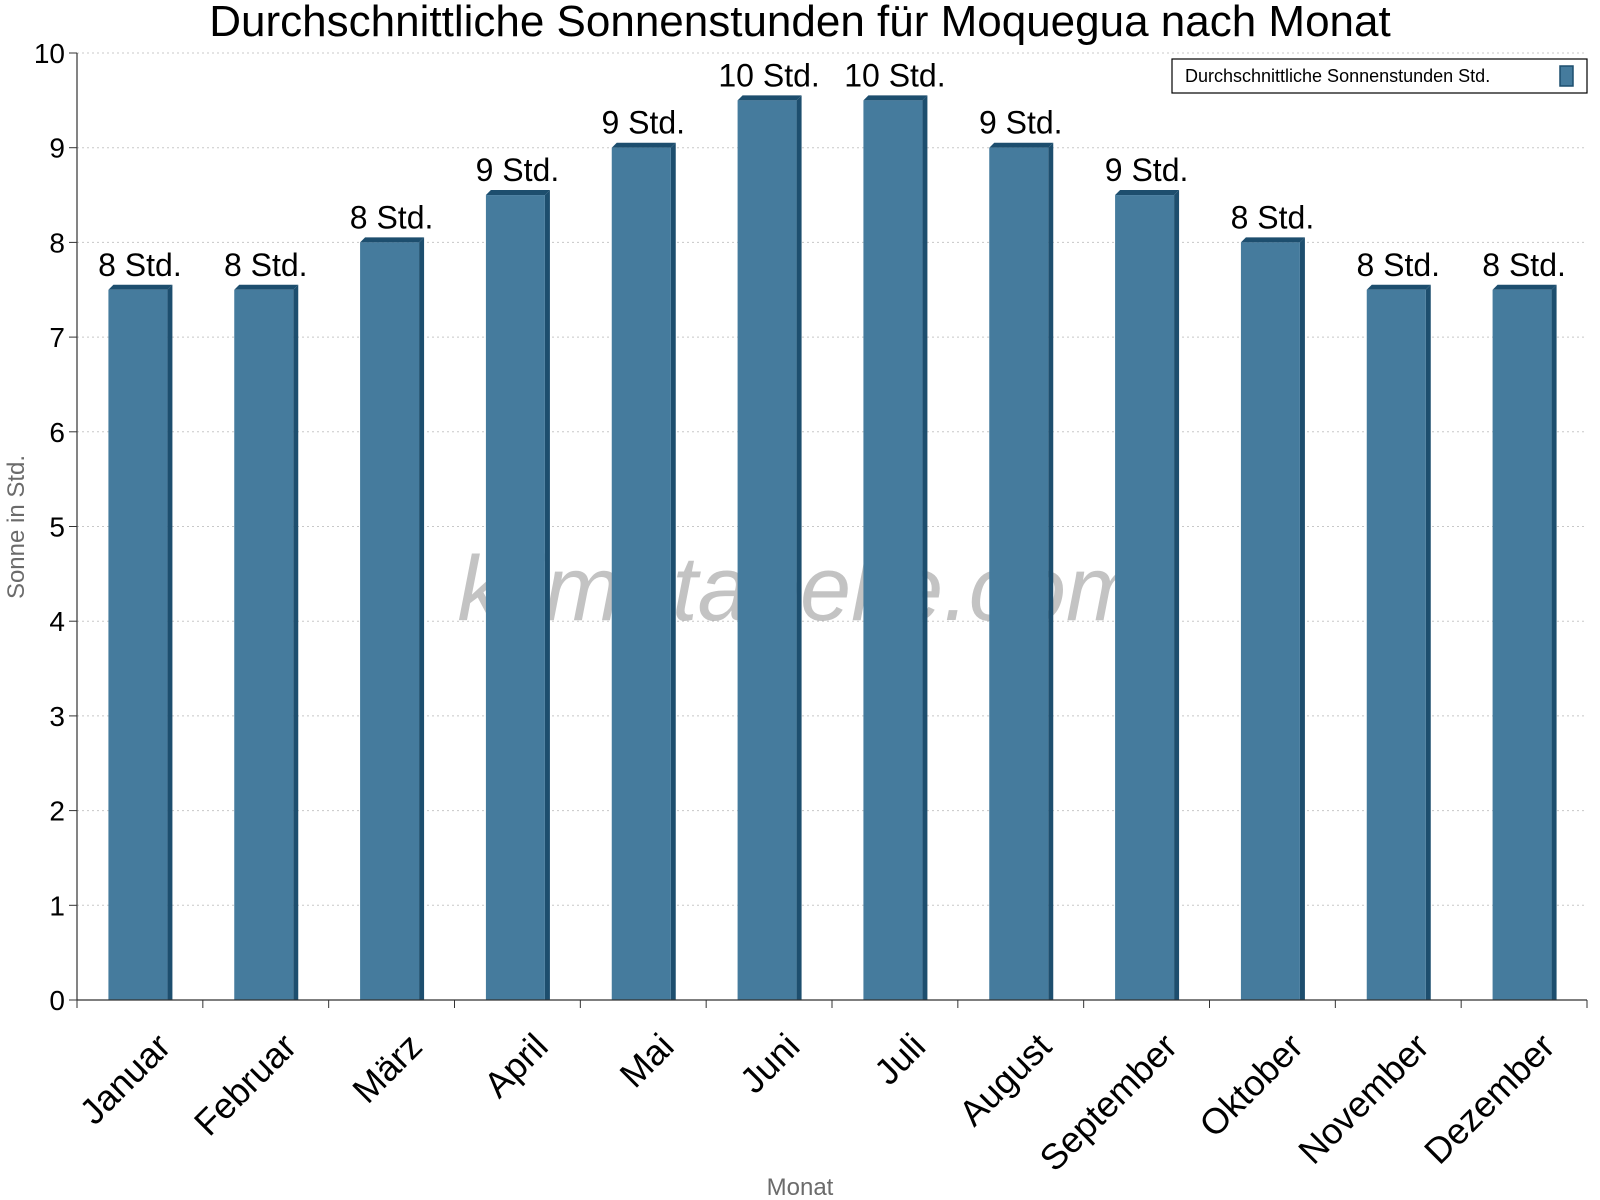 This screenshot has width=1600, height=1200. What do you see at coordinates (16, 527) in the screenshot?
I see `y-axis-label: Sonne in Std.` at bounding box center [16, 527].